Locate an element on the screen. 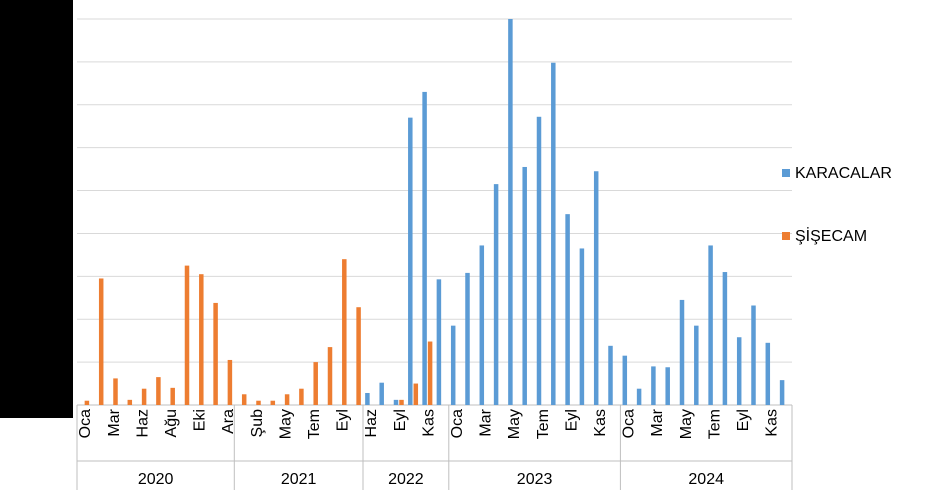  legend-swatch-sisecam is located at coordinates (786, 236).